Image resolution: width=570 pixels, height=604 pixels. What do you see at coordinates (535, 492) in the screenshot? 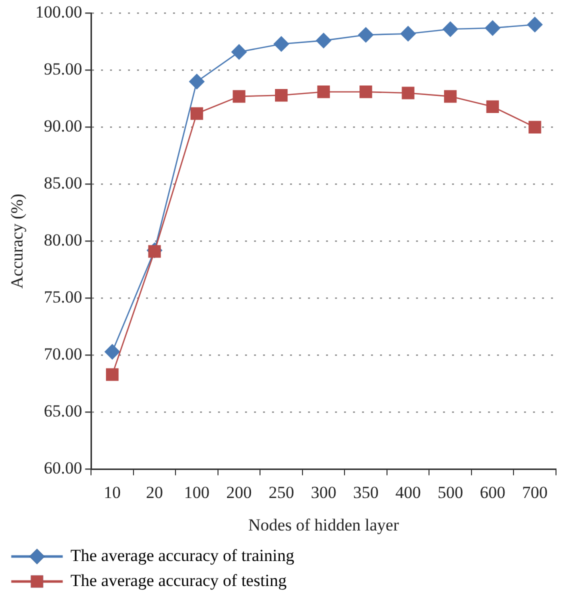
I see `x-tick-label: 700` at bounding box center [535, 492].